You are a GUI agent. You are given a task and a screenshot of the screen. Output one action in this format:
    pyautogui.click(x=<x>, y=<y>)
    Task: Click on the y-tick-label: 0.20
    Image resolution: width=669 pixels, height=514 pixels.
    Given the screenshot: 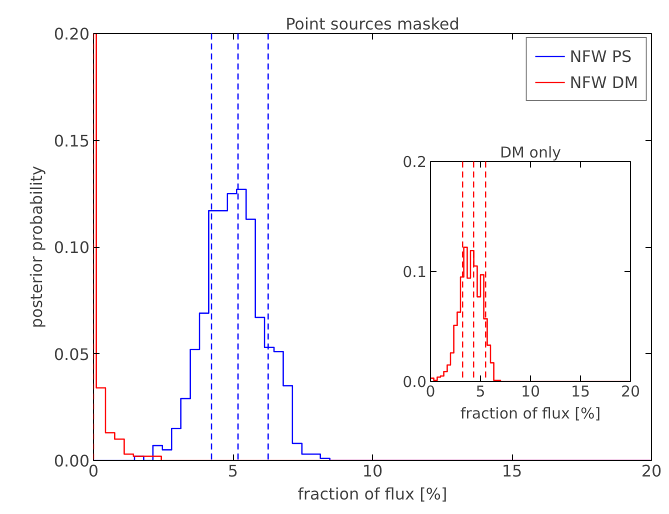 What is the action you would take?
    pyautogui.click(x=72, y=34)
    